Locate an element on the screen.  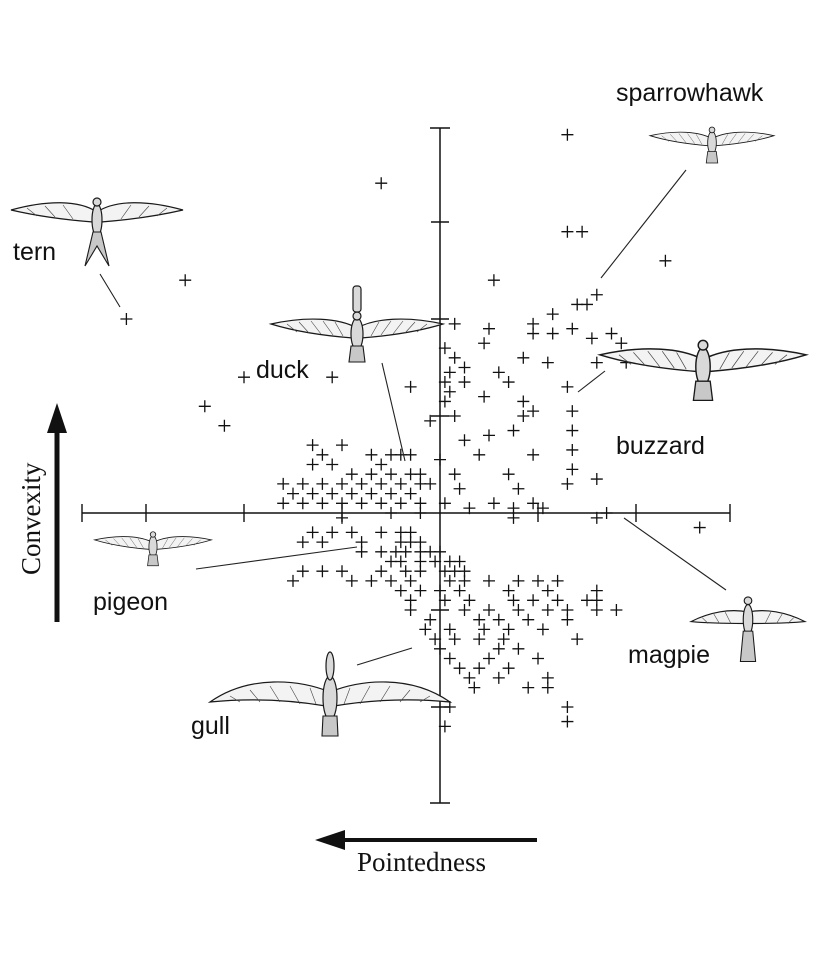
pigeon-drawing-icon is located at coordinates (153, 549).